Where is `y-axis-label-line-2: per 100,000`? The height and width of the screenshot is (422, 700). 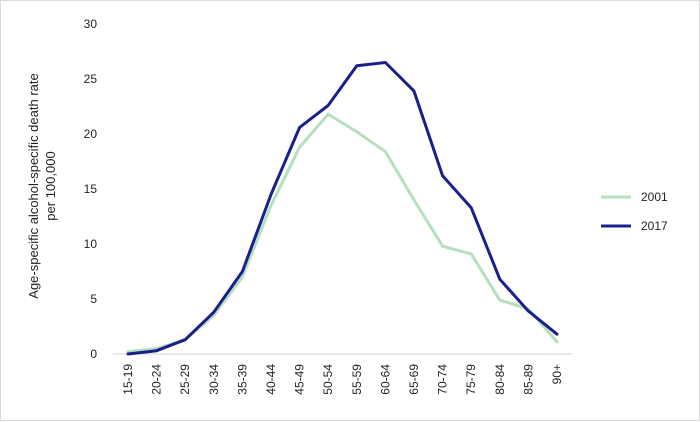 y-axis-label-line-2: per 100,000 is located at coordinates (50, 185).